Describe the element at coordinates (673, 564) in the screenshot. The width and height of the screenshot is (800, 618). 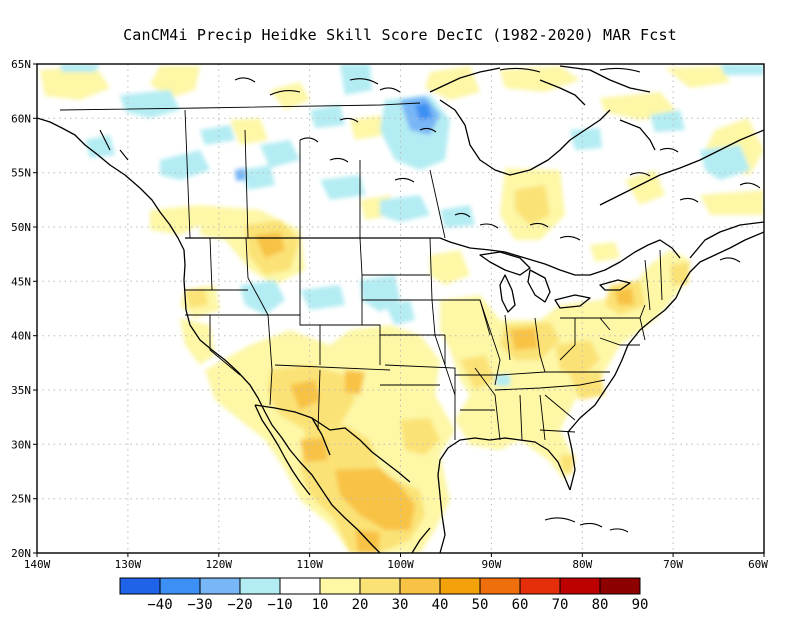
I see `lon-label: 70W` at that location.